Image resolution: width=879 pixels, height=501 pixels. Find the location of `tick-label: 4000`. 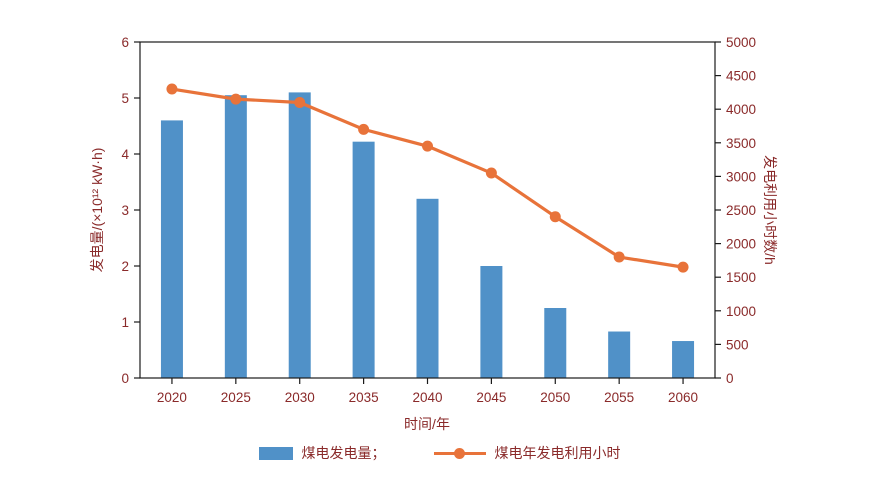

tick-label: 4000 is located at coordinates (741, 109).